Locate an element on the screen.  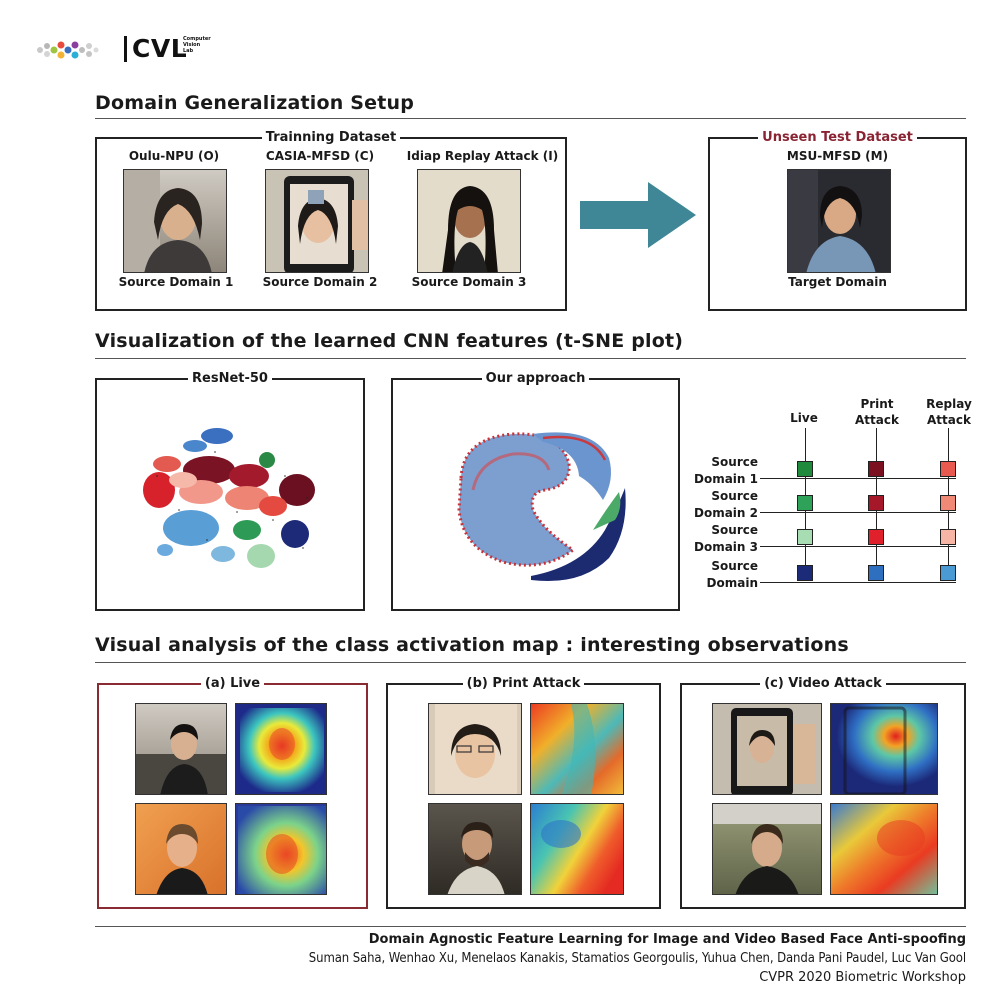
source-domain-label: Source Domain 1 is located at coordinates (176, 282).